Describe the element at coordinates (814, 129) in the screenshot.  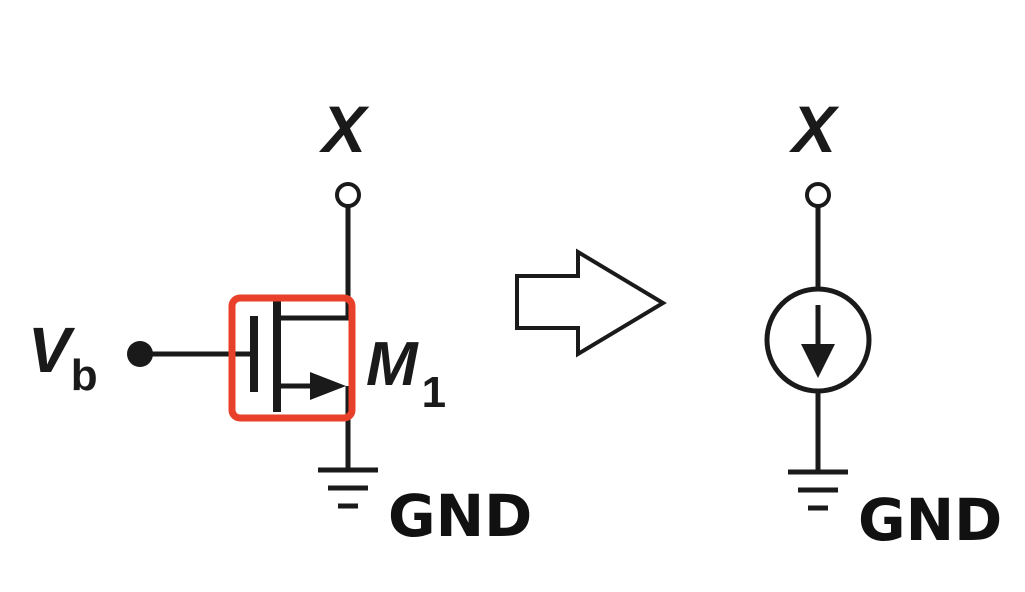
I see `right-node-x-label: X` at that location.